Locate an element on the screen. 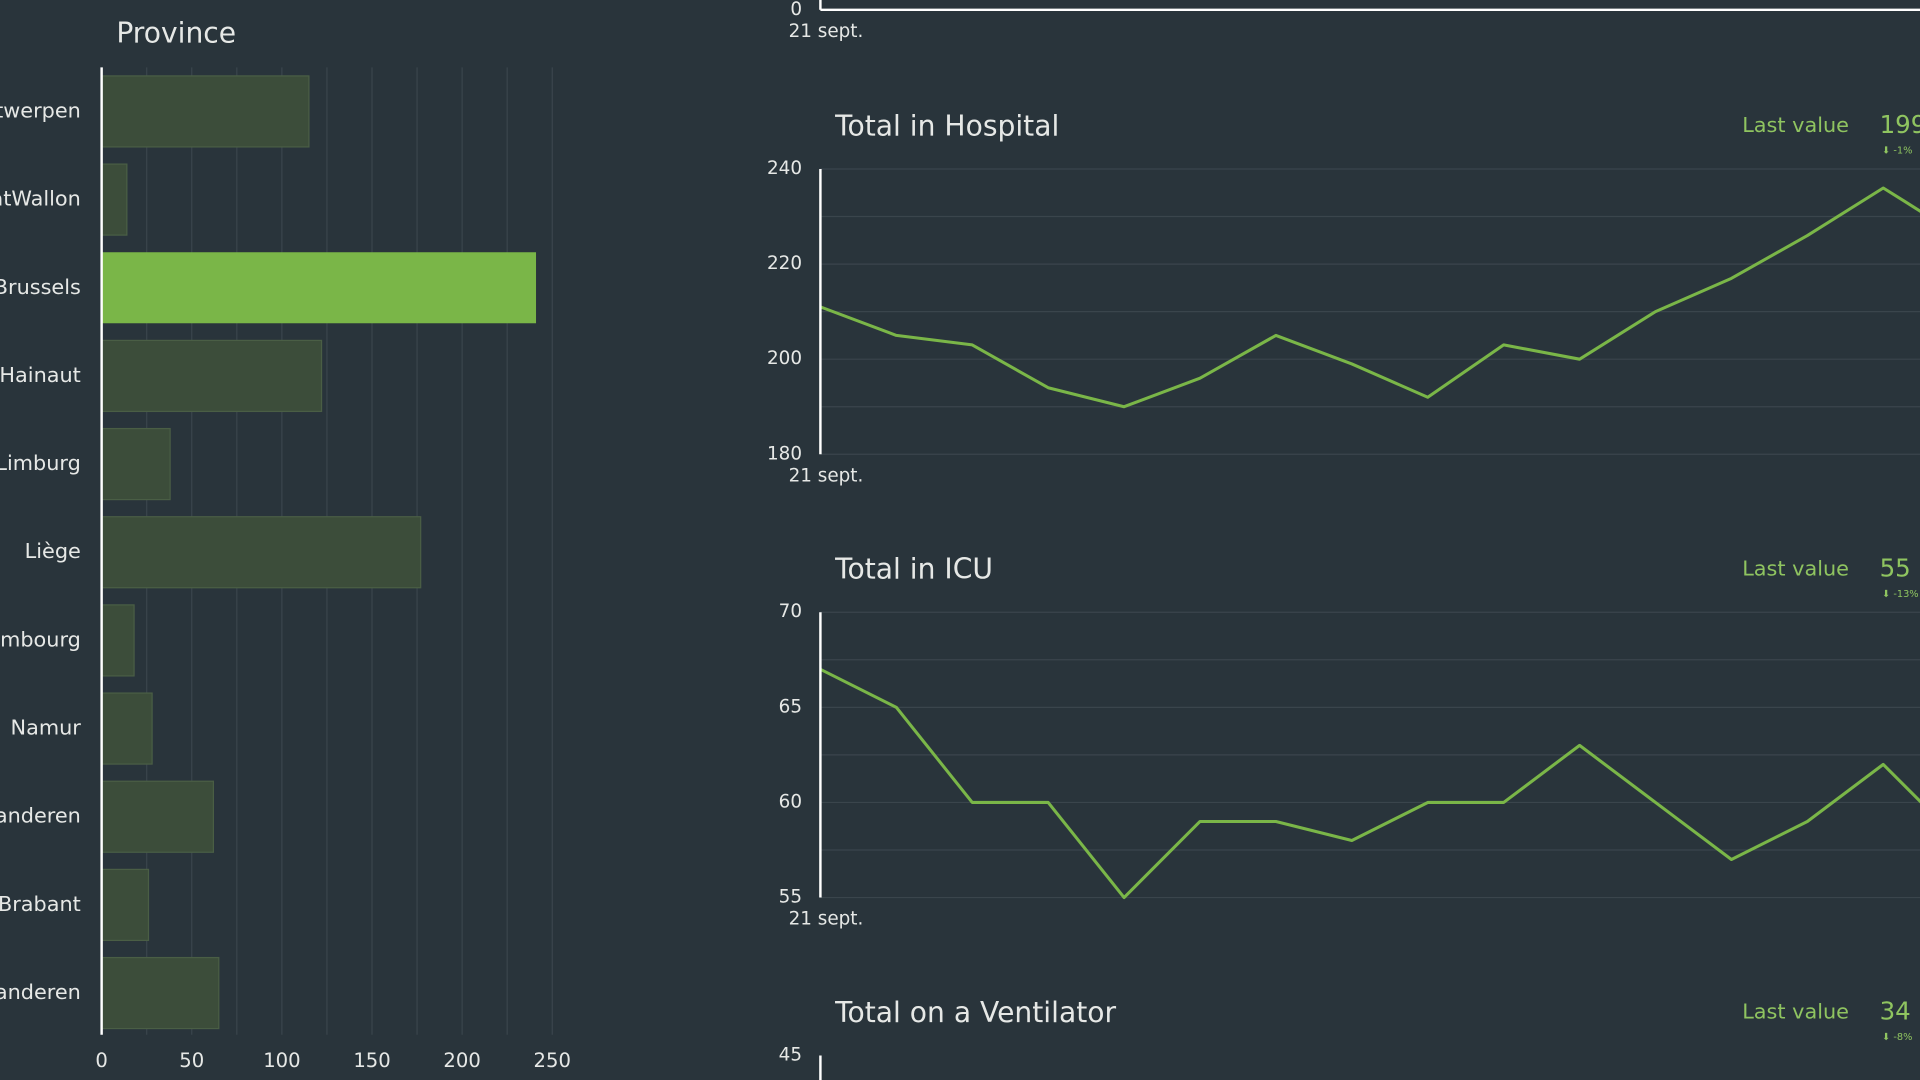 The image size is (1920, 1080). y-tick-label: 220 is located at coordinates (784, 263).